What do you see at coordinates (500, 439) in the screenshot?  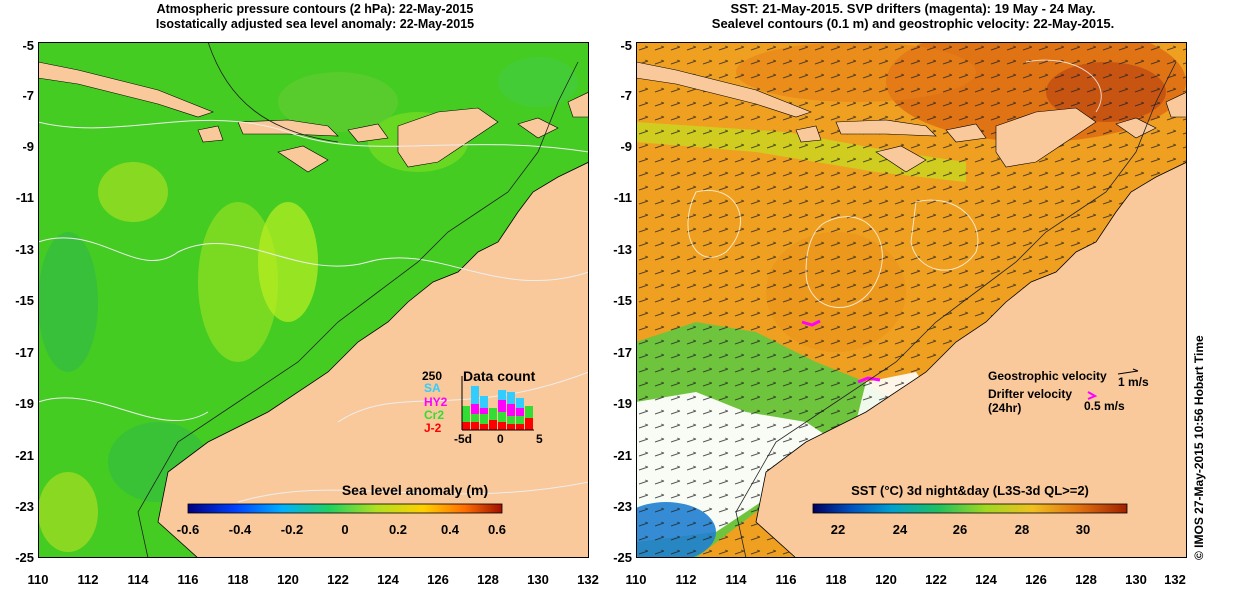 I see `inset-tick-zero: 0` at bounding box center [500, 439].